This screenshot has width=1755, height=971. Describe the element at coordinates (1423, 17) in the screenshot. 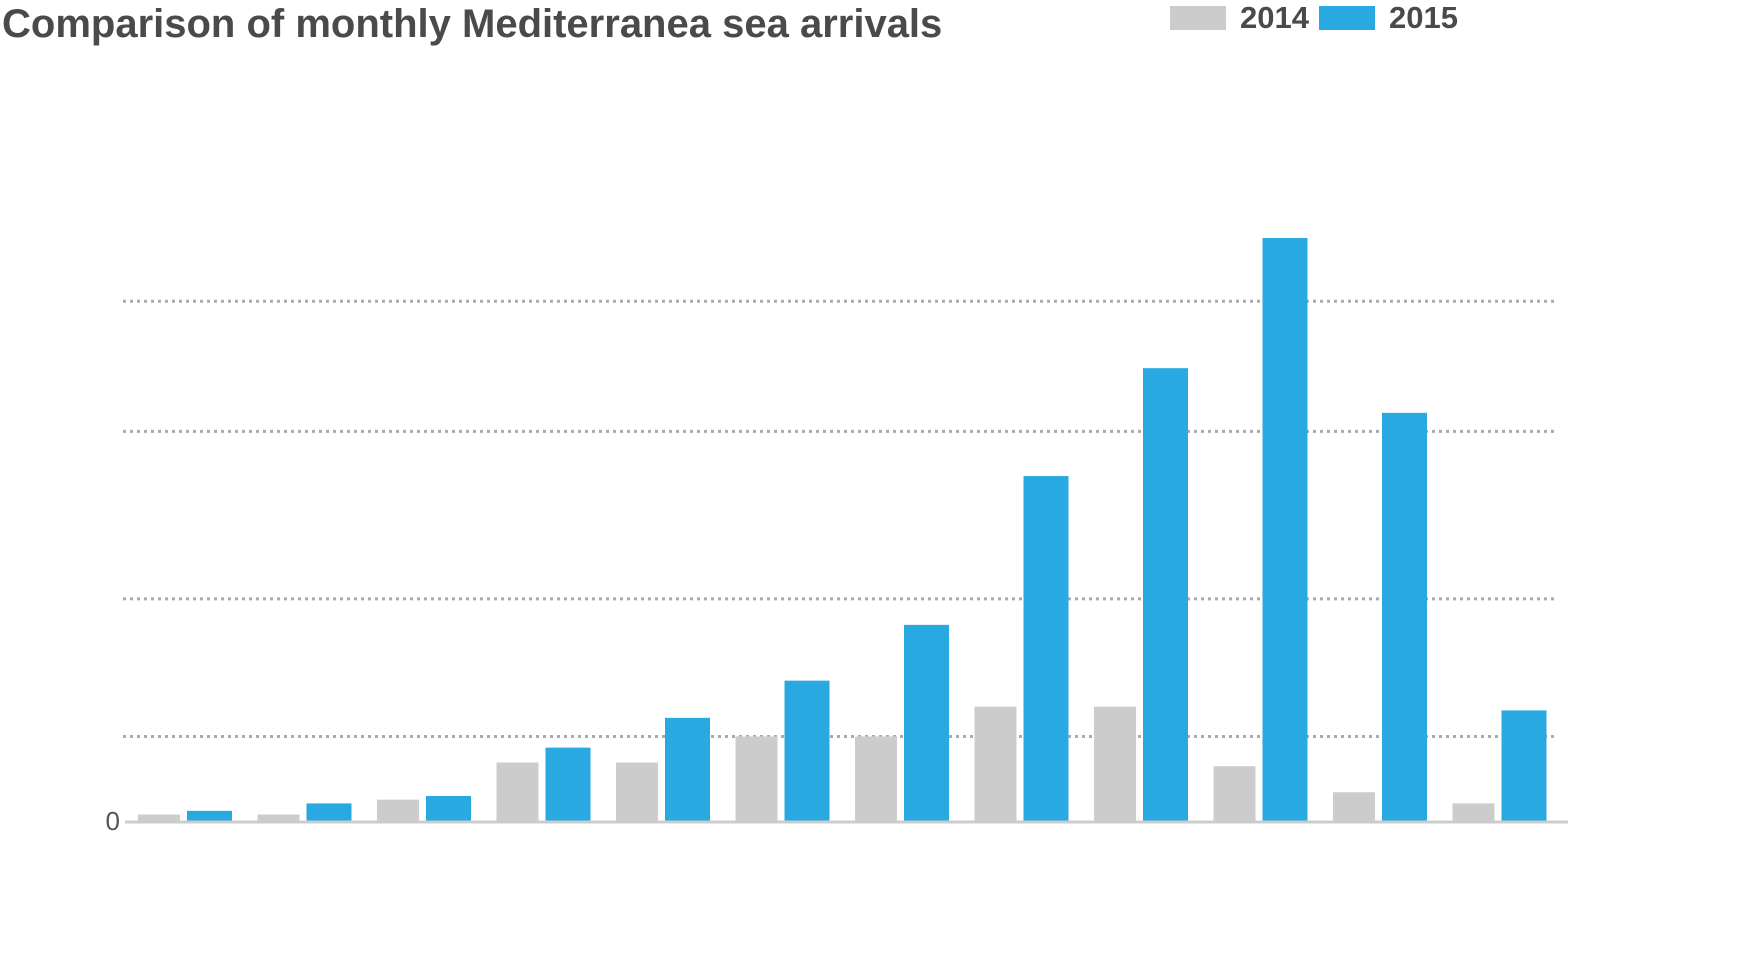

I see `legend-label-2015: 2015` at that location.